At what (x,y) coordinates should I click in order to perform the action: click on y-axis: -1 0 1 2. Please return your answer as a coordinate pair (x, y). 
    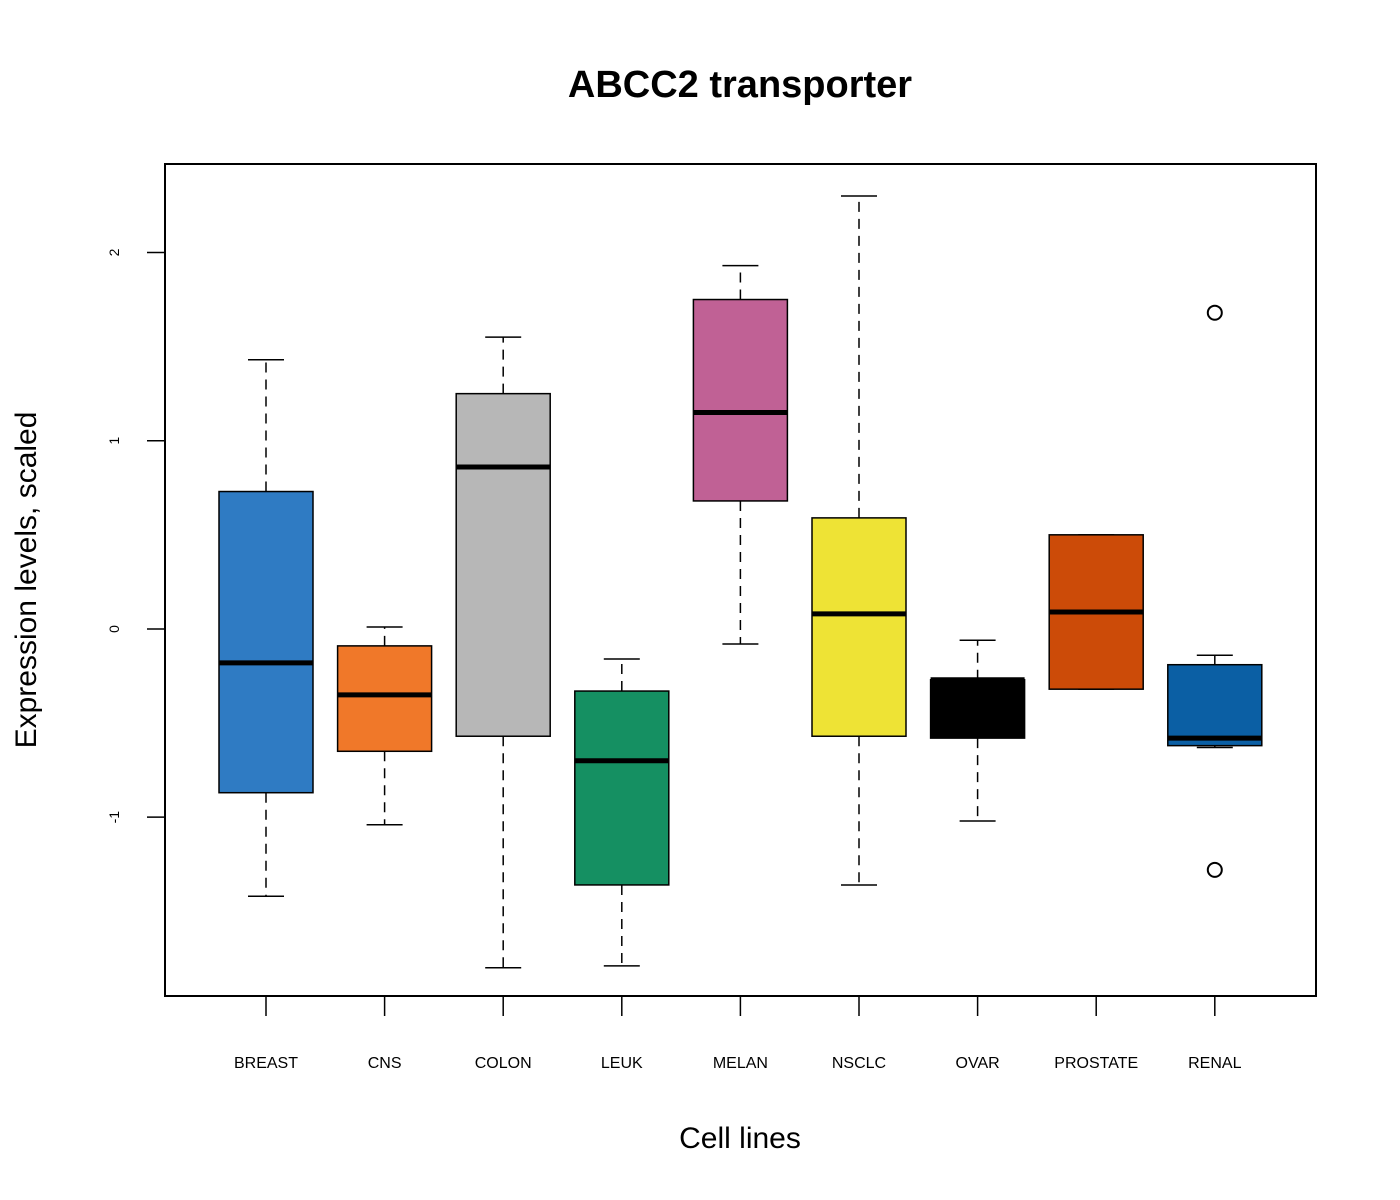
    Looking at the image, I should click on (135, 535).